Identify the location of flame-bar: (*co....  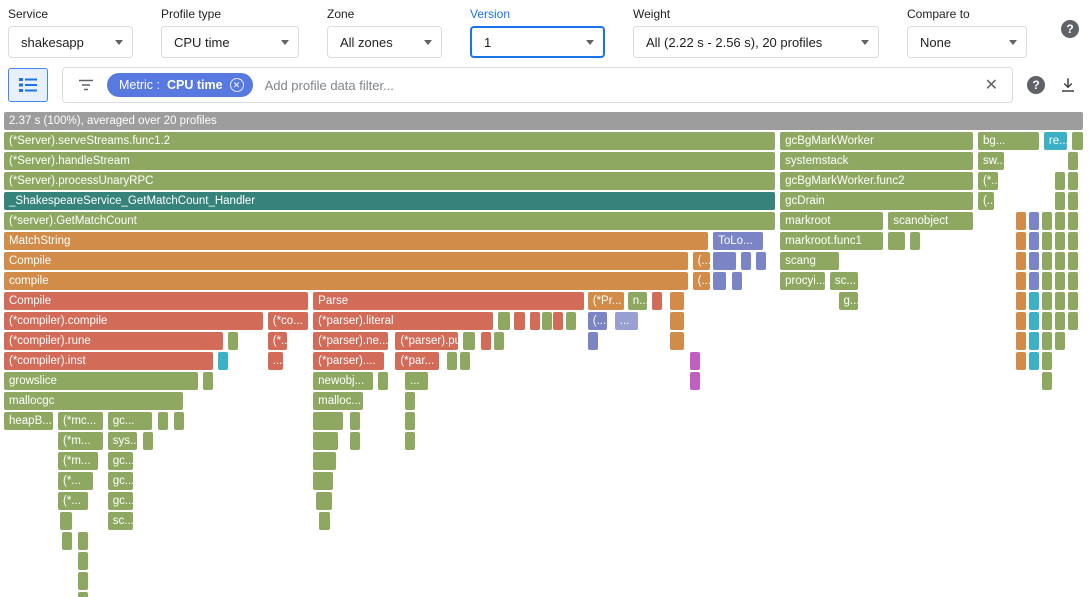
(287, 321).